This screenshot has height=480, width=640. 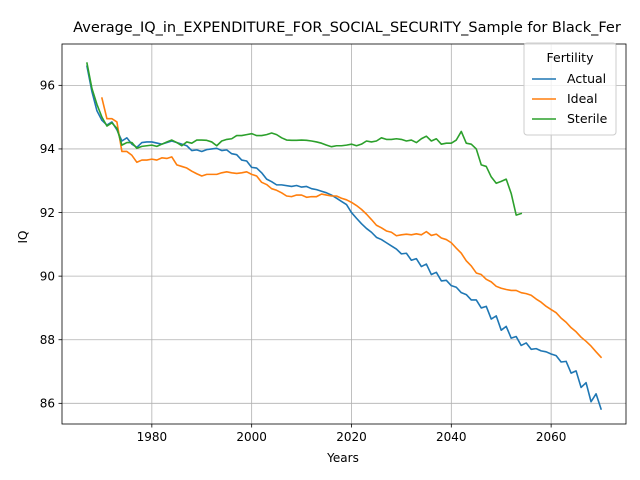 What do you see at coordinates (551, 437) in the screenshot?
I see `x-tick-label: 2060` at bounding box center [551, 437].